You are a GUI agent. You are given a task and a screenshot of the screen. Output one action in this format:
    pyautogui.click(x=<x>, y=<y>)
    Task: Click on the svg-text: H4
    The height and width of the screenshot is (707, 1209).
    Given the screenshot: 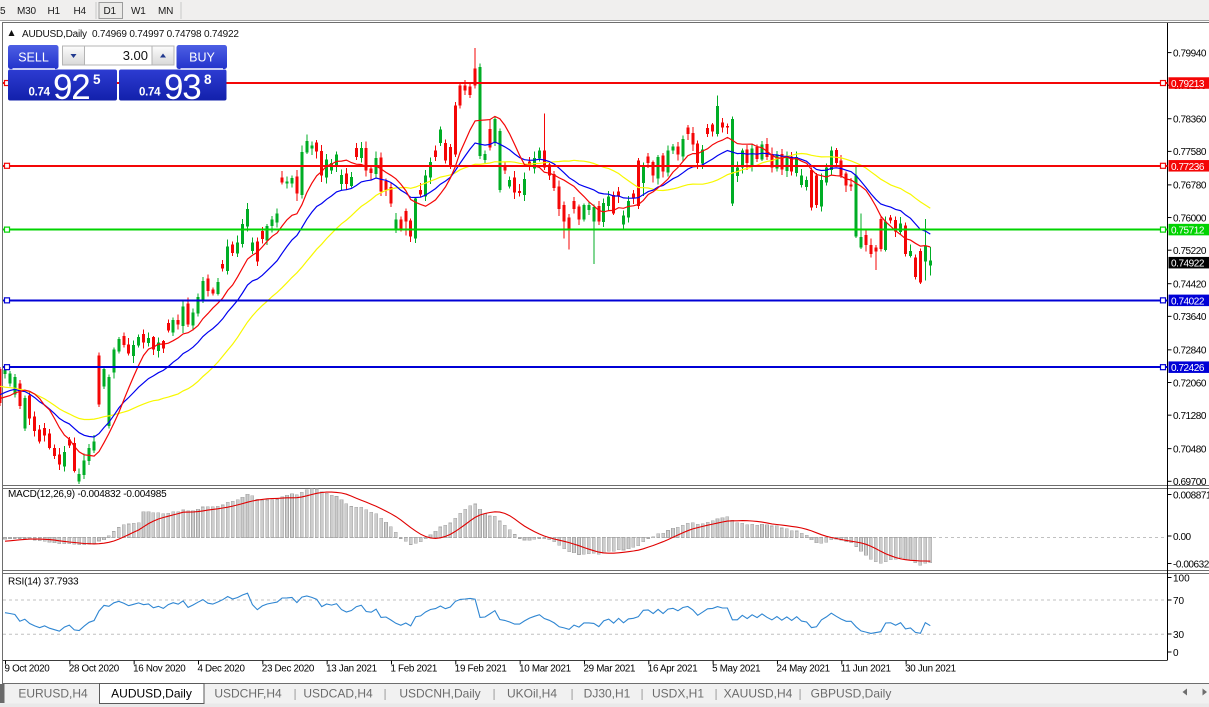 What is the action you would take?
    pyautogui.click(x=80, y=11)
    